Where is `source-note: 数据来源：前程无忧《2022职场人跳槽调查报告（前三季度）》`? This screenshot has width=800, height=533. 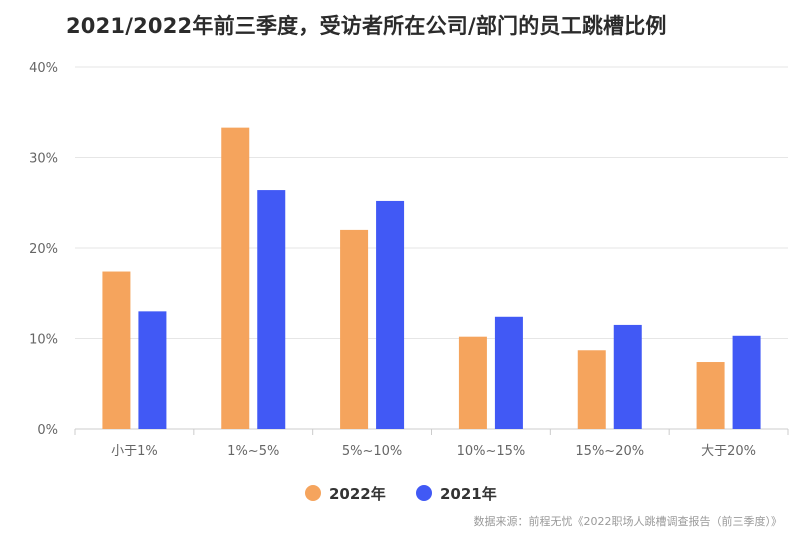
source-note: 数据来源：前程无忧《2022职场人跳槽调查报告（前三季度）》 is located at coordinates (628, 521).